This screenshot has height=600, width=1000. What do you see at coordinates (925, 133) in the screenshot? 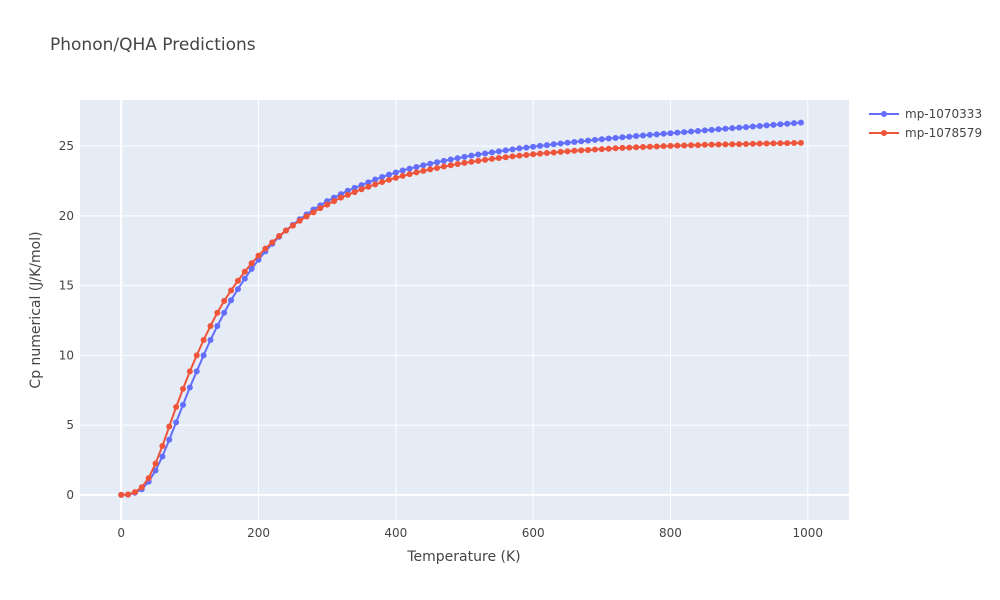
I see `legend-item: mp-1078579` at bounding box center [925, 133].